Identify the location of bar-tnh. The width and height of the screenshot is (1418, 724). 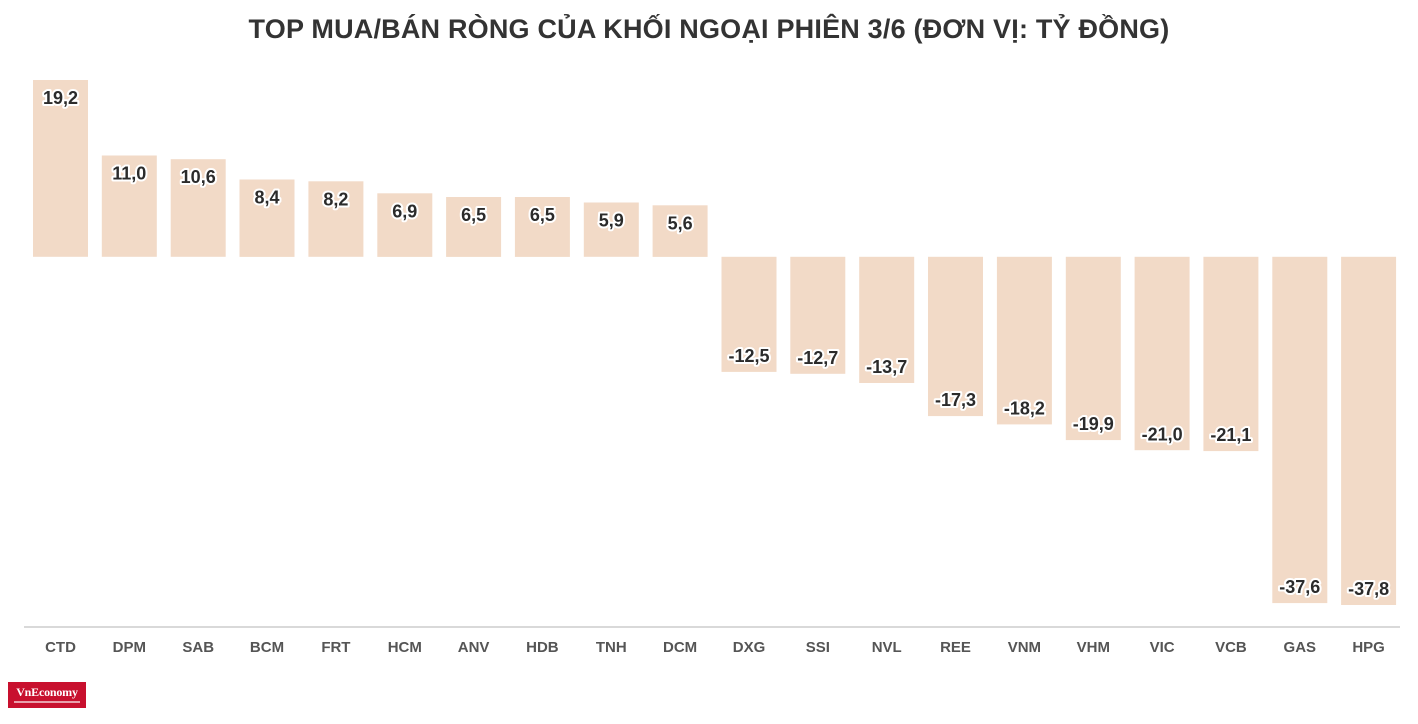
(611, 229).